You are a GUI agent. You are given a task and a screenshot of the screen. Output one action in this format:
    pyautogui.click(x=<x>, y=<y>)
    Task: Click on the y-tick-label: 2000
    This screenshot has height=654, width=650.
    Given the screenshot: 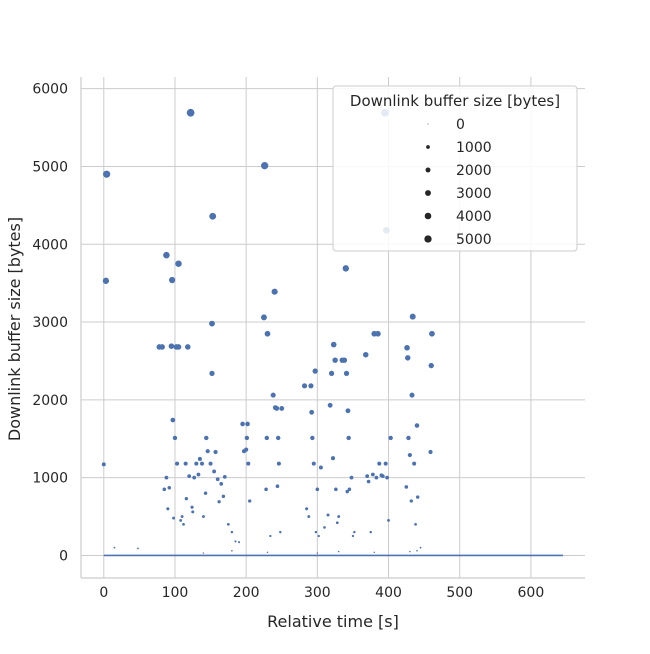 What is the action you would take?
    pyautogui.click(x=50, y=401)
    